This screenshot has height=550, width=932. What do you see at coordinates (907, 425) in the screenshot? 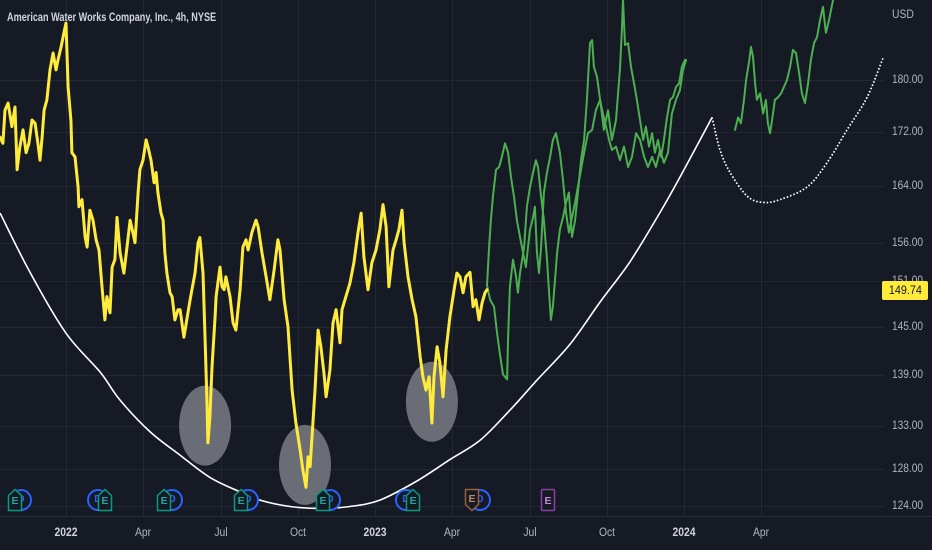
I see `price-axis-label: 133.00` at bounding box center [907, 425].